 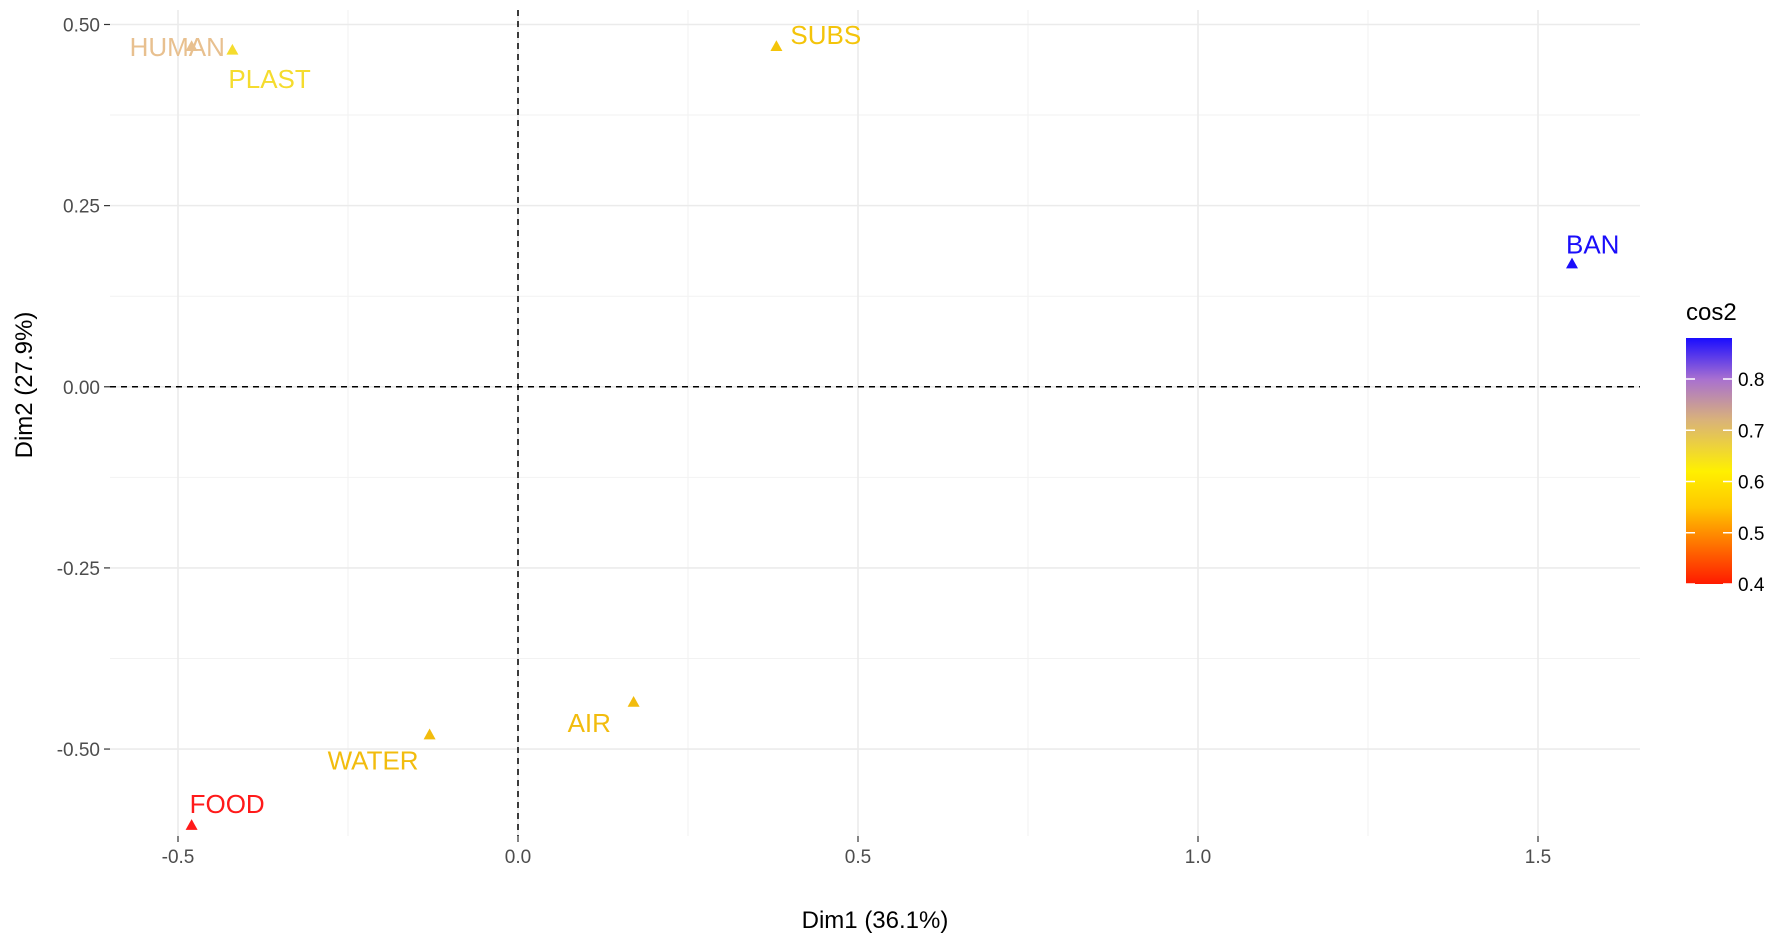 I want to click on y-tick-label: 0.00, so click(x=81, y=388).